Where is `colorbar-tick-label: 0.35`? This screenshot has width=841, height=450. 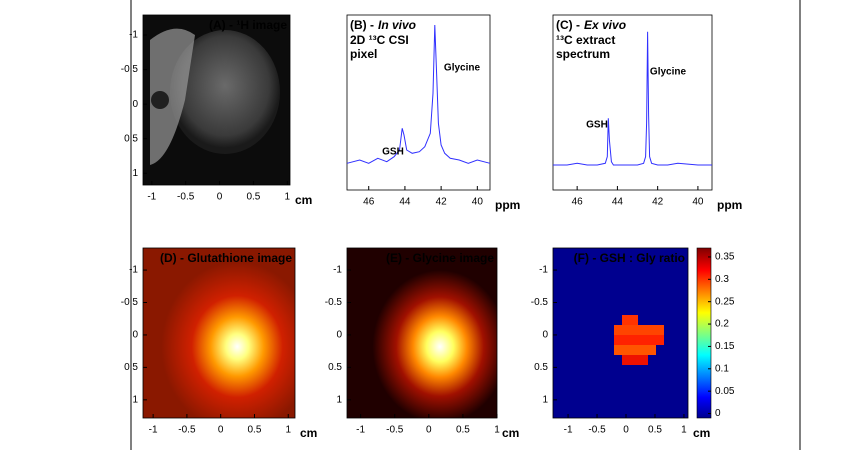
colorbar-tick-label: 0.35 is located at coordinates (725, 257).